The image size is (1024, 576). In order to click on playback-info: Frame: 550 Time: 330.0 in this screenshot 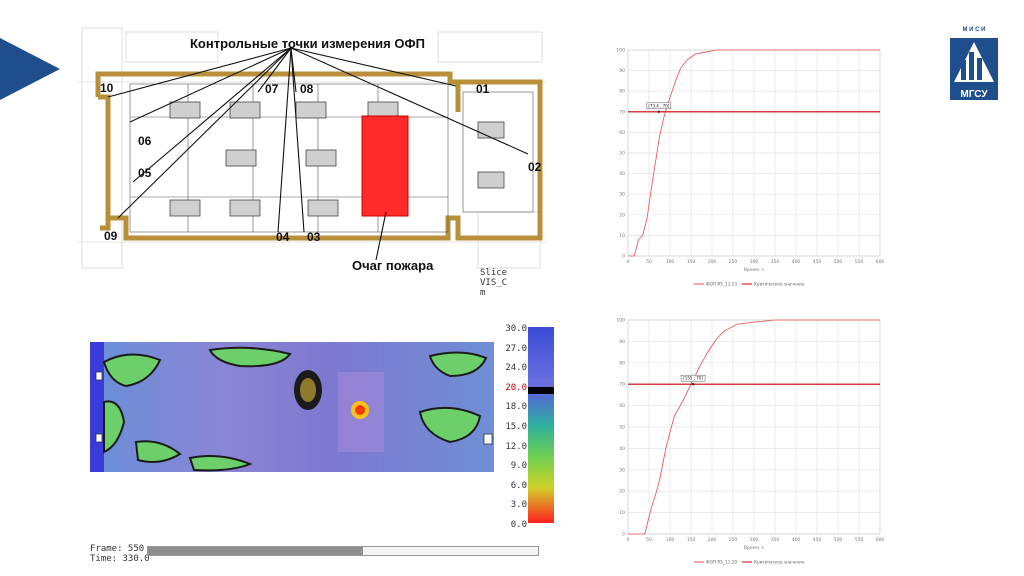, I will do `click(120, 554)`.